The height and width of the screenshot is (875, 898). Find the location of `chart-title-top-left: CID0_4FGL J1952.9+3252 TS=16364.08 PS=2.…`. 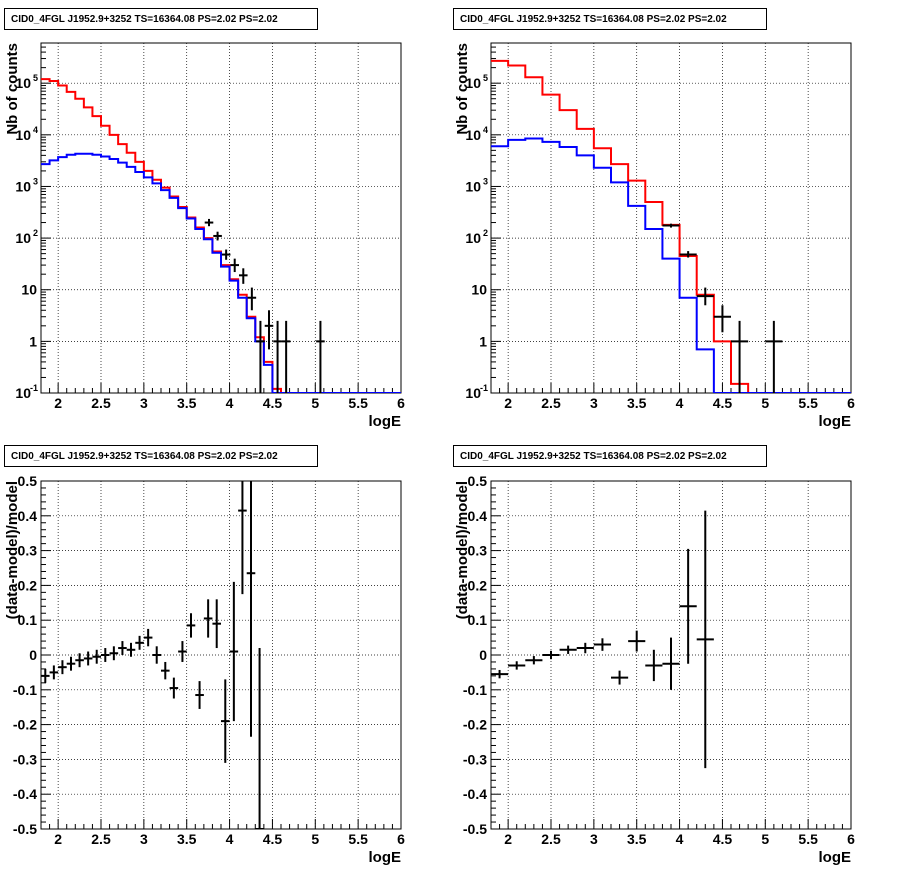

chart-title-top-left: CID0_4FGL J1952.9+3252 TS=16364.08 PS=2.… is located at coordinates (161, 19).